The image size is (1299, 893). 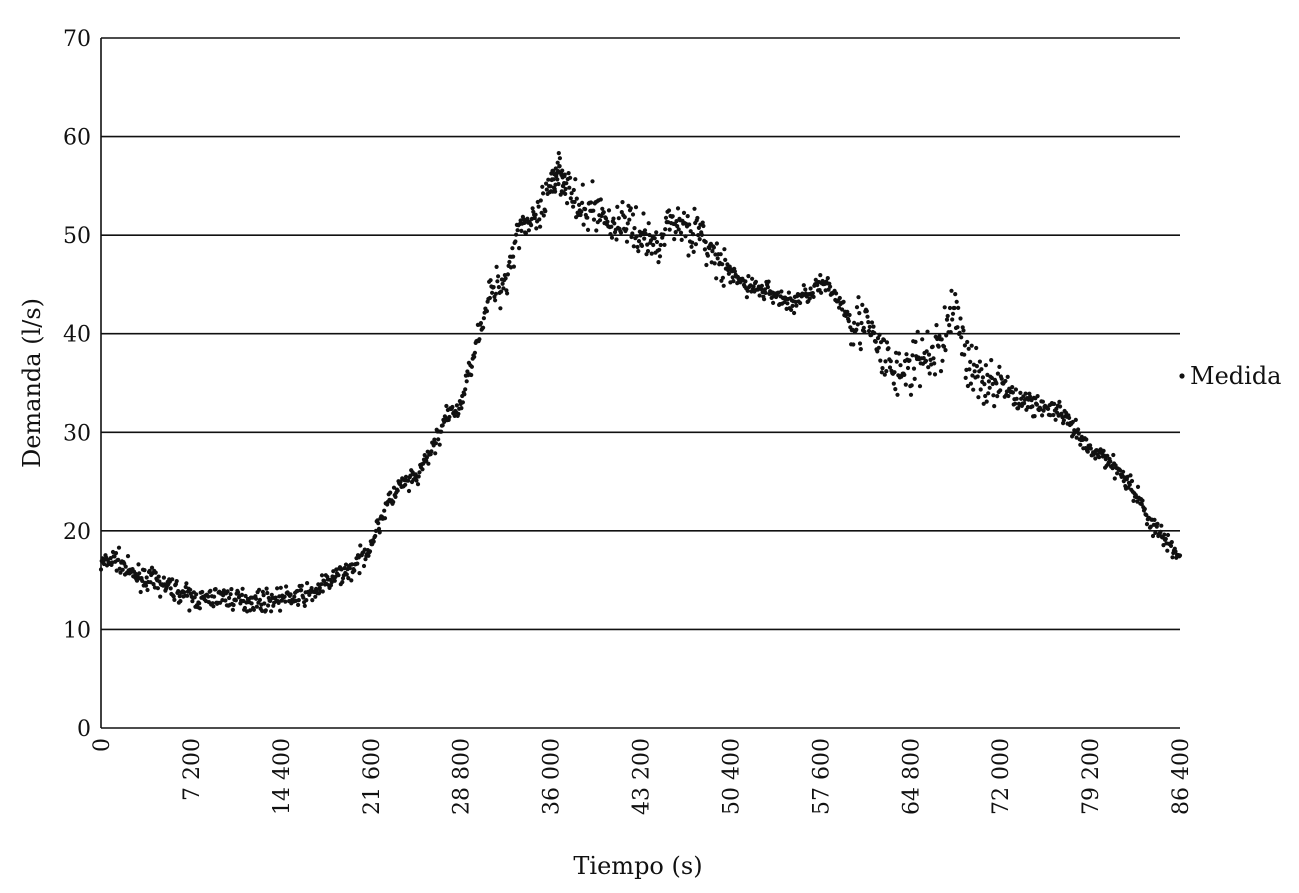 What do you see at coordinates (282, 776) in the screenshot?
I see `x-tick-label: 14 400` at bounding box center [282, 776].